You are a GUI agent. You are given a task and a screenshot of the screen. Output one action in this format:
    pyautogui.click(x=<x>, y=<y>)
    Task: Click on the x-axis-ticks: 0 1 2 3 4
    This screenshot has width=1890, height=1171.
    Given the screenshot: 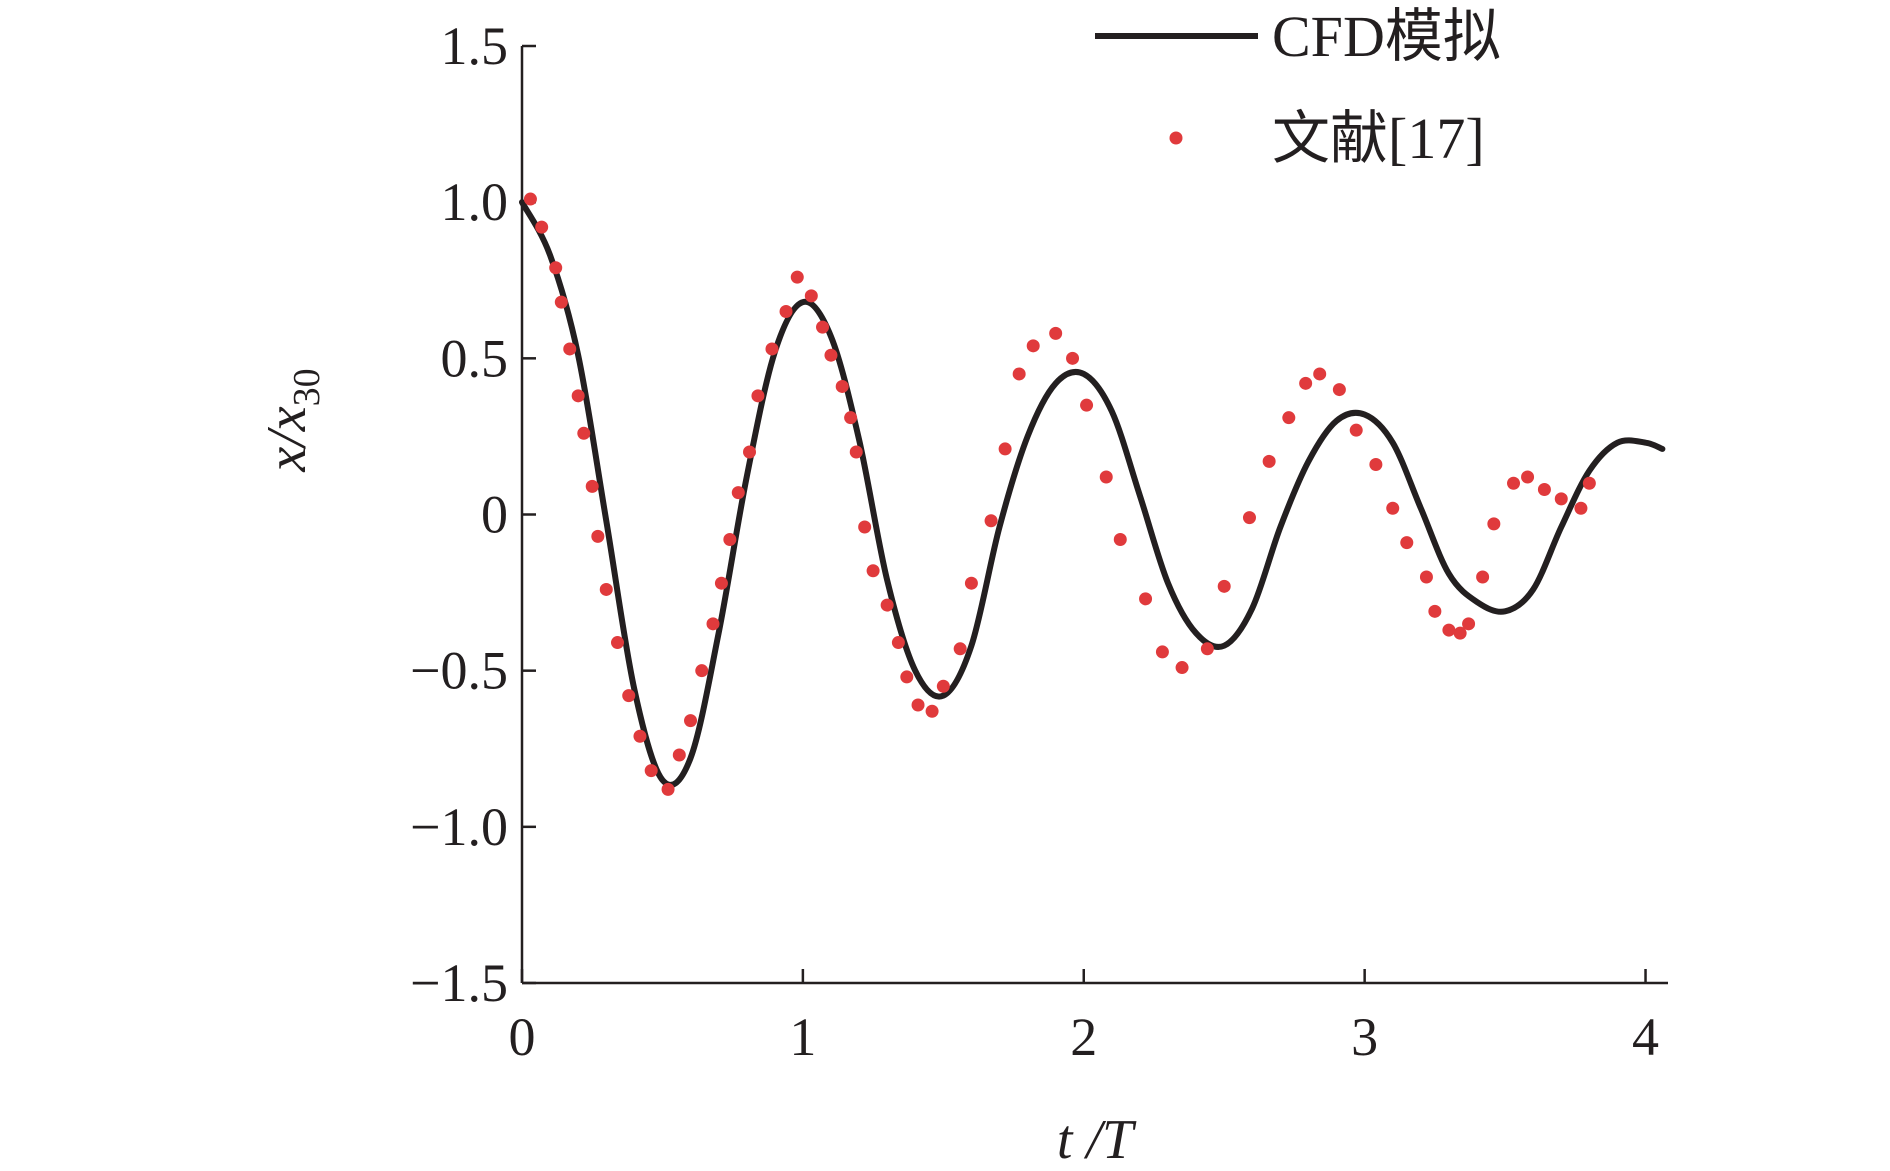 What is the action you would take?
    pyautogui.click(x=1084, y=1018)
    